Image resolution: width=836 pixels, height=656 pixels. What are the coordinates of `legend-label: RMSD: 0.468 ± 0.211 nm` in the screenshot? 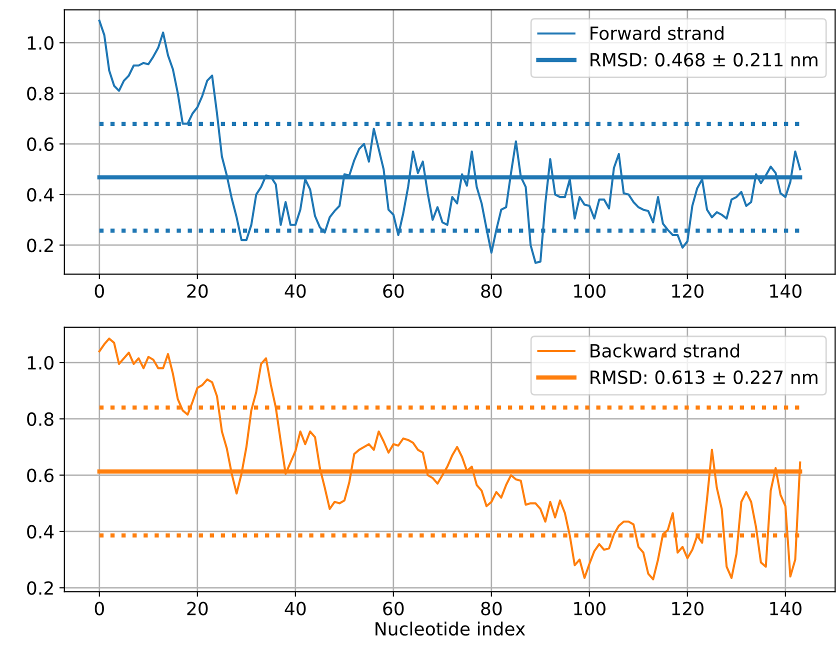 It's located at (704, 59).